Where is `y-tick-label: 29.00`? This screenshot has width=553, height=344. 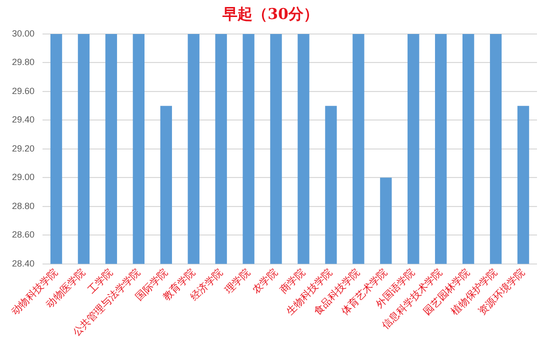 y-tick-label: 29.00 is located at coordinates (23, 177).